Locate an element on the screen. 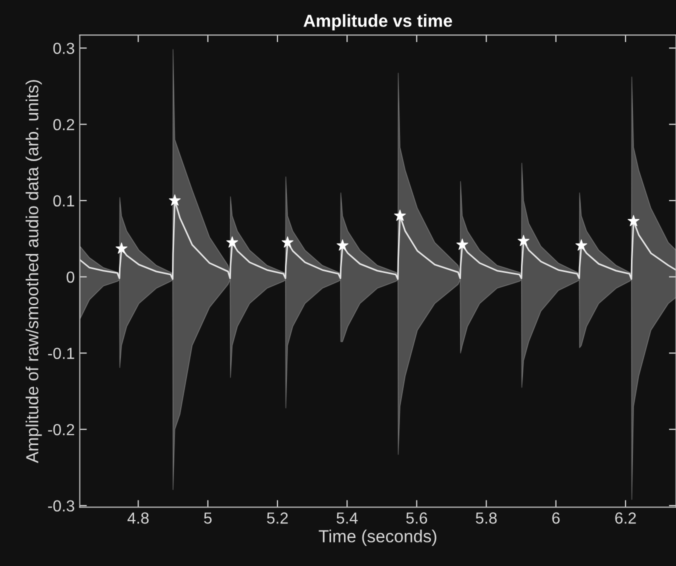  y-tick-label: 0 is located at coordinates (70, 277).